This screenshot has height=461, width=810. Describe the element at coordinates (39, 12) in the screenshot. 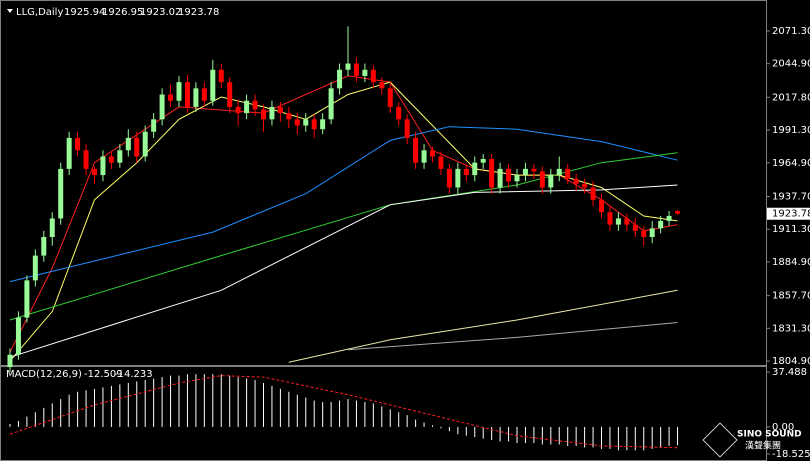

I see `chart-title: LLG,Daily` at that location.